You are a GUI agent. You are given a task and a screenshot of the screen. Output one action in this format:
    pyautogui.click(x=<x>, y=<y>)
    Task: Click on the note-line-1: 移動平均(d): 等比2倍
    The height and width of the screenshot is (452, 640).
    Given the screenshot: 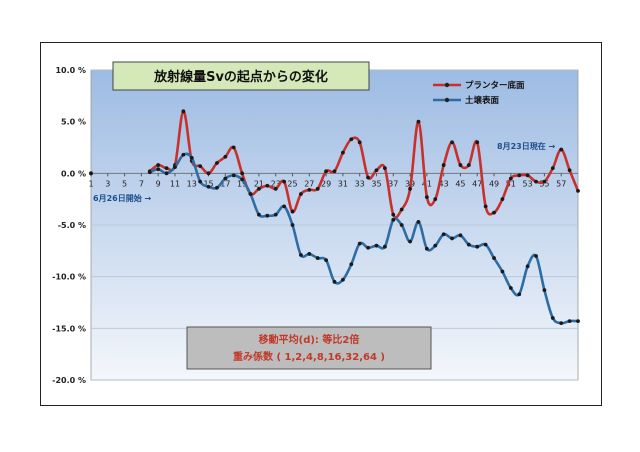 What is the action you would take?
    pyautogui.click(x=309, y=339)
    